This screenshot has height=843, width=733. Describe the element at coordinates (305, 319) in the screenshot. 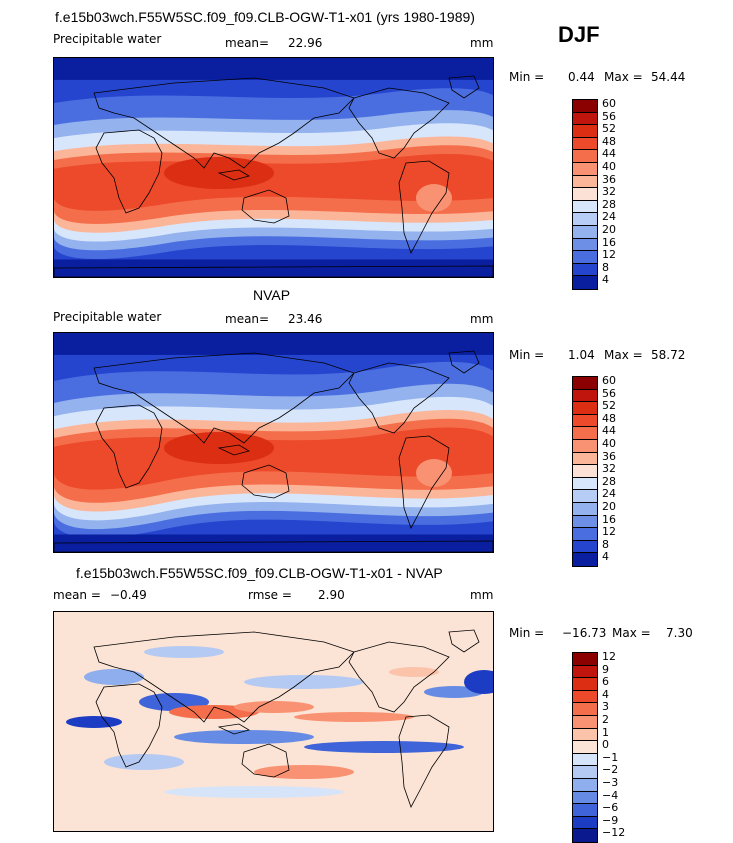

I see `panel2-mean-value: 23.46` at that location.